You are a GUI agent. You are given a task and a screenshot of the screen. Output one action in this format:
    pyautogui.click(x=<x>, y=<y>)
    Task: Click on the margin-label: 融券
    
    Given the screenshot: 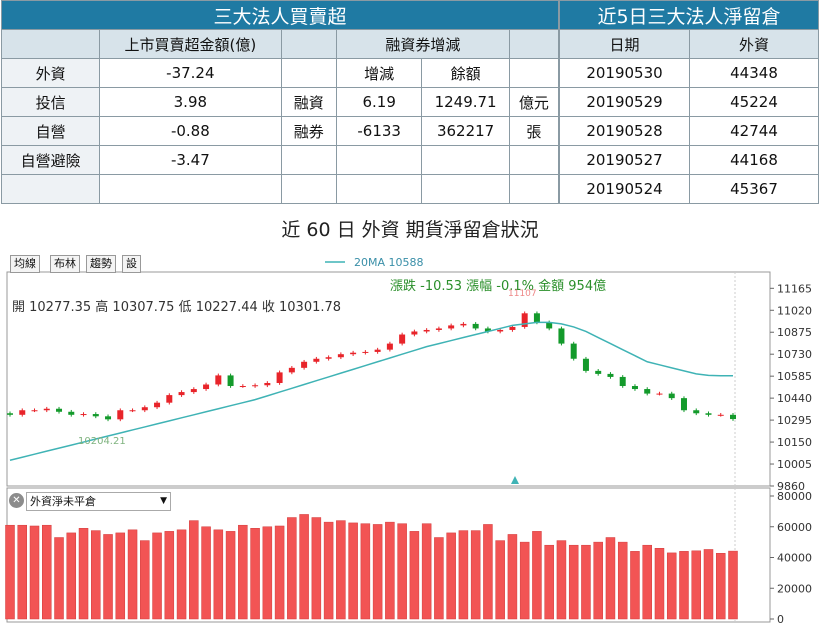 What is the action you would take?
    pyautogui.click(x=309, y=131)
    